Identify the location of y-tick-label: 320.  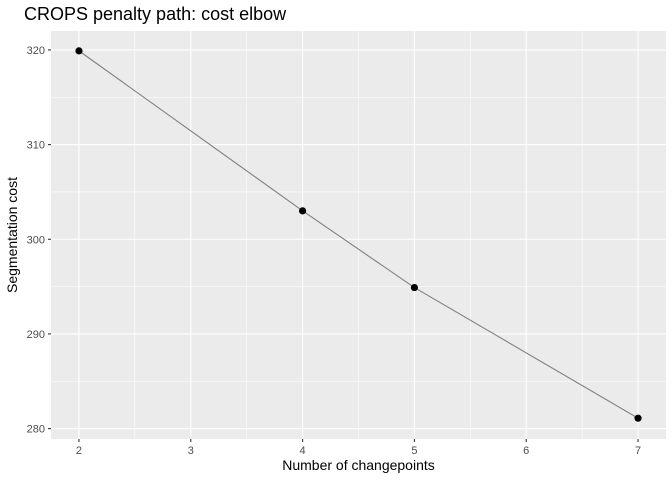
(36, 51).